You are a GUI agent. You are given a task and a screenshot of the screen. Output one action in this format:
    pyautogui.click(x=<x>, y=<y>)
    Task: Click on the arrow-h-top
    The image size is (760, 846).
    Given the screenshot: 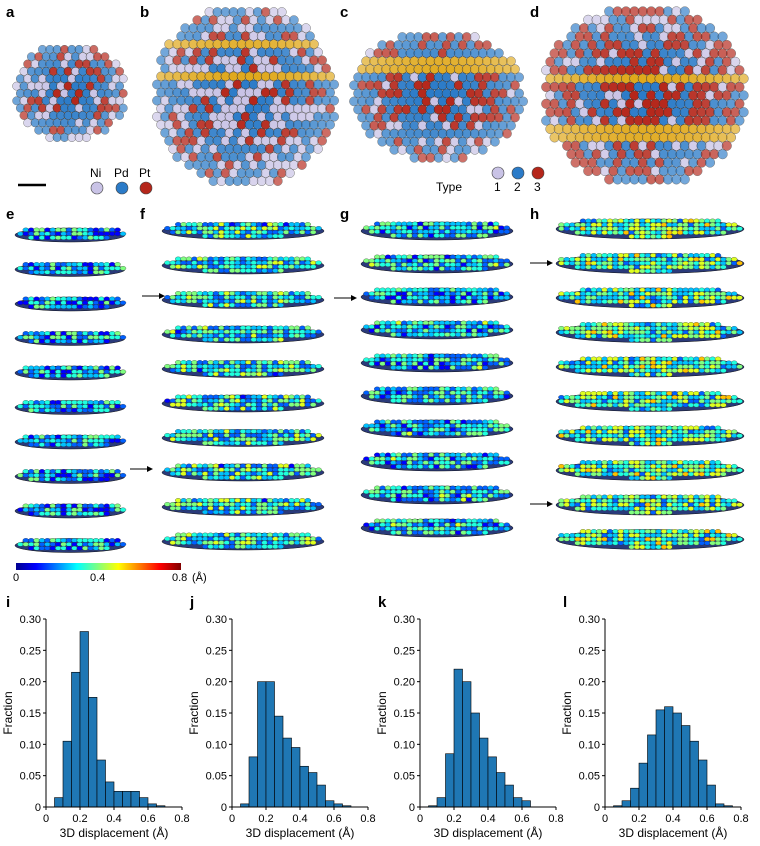 What is the action you would take?
    pyautogui.click(x=541, y=263)
    